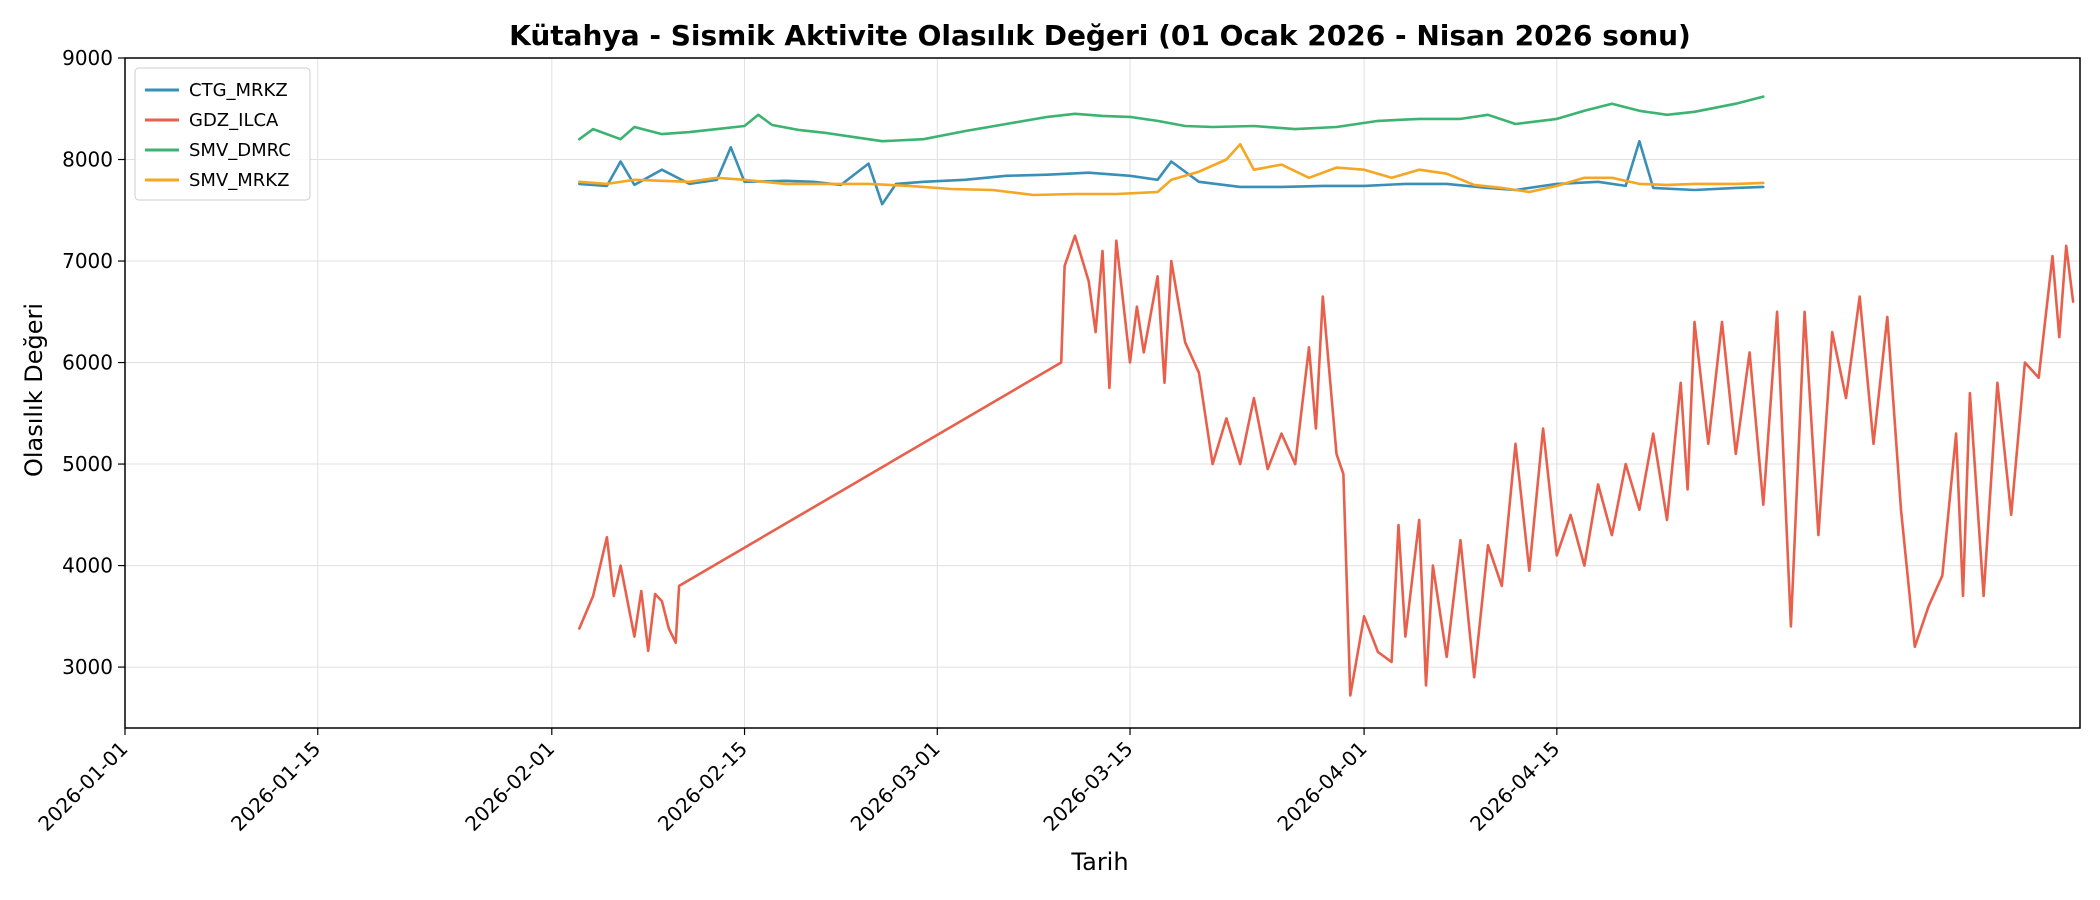  Describe the element at coordinates (87, 160) in the screenshot. I see `y-tick-label: 8000` at that location.